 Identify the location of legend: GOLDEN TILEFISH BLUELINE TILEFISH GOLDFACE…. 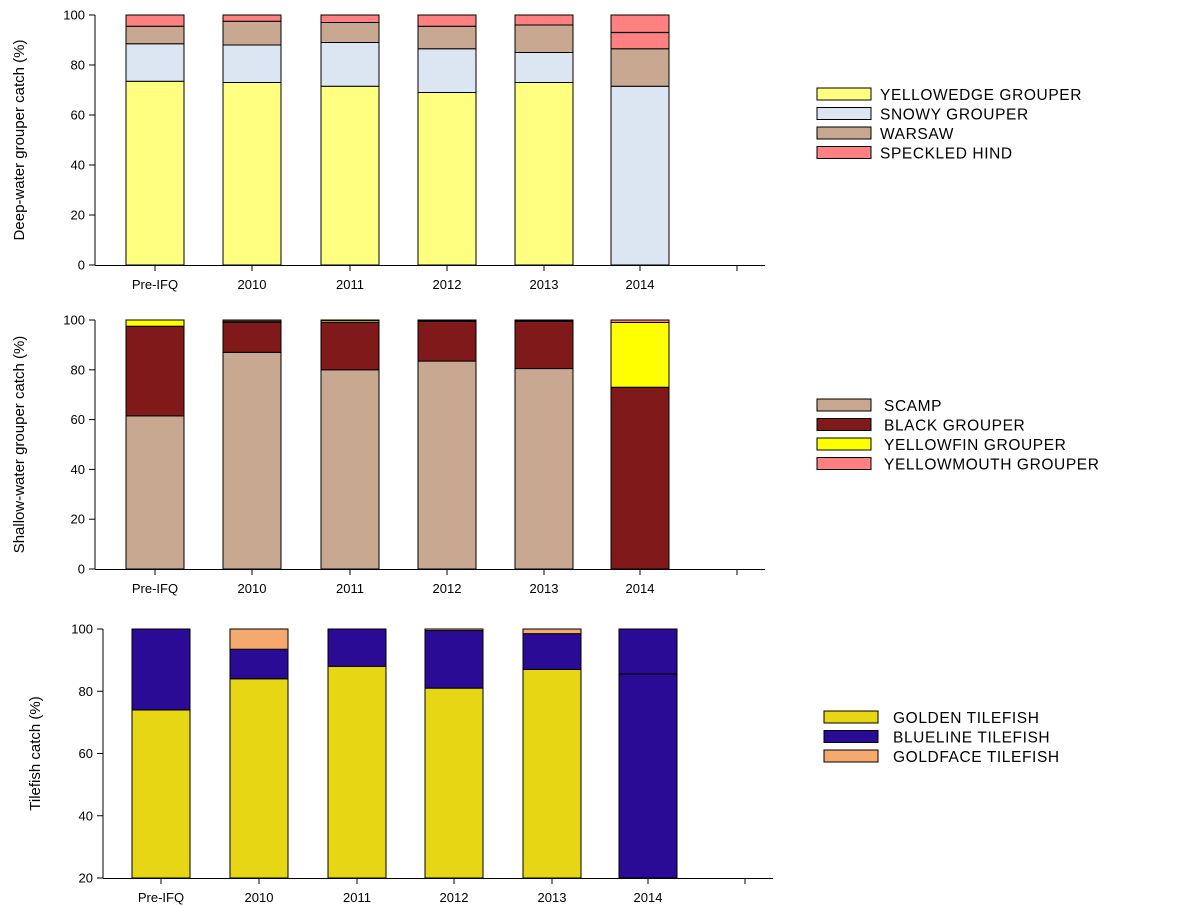
(941, 738).